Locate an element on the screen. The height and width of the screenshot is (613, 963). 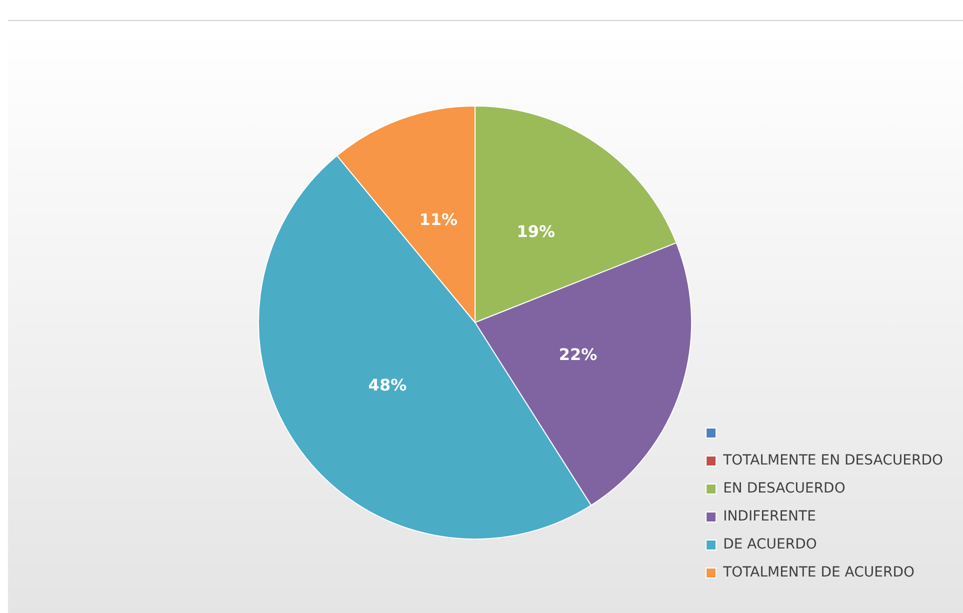
data-label: 11% is located at coordinates (438, 219).